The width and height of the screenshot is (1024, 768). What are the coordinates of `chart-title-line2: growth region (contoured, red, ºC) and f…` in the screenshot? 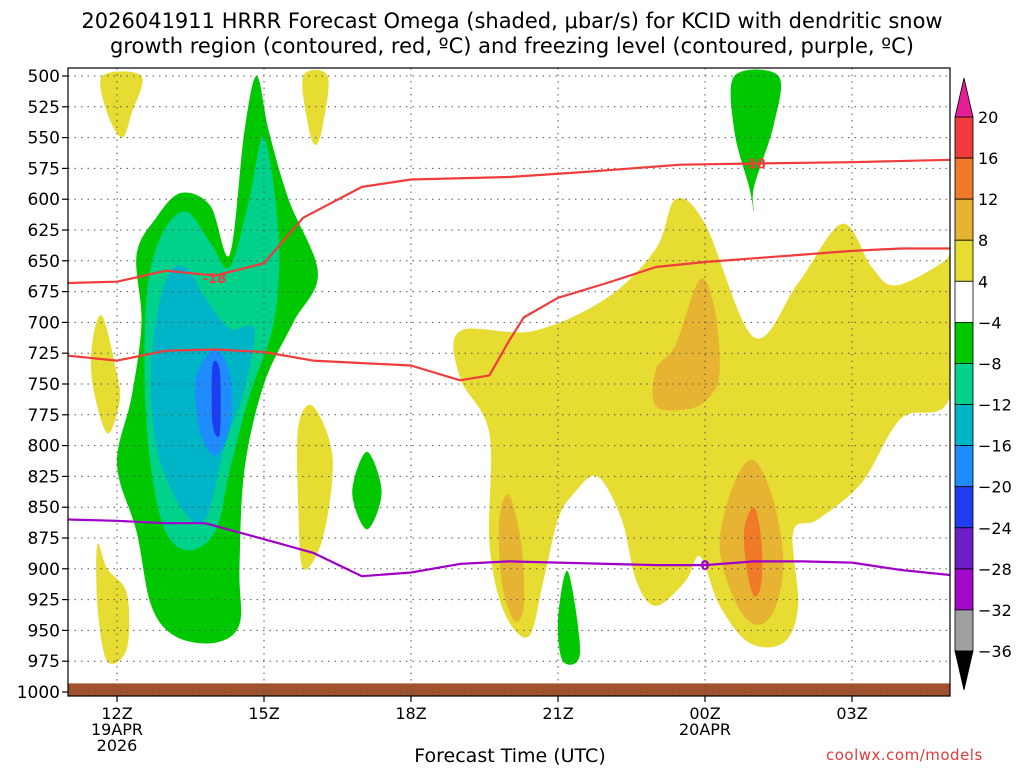 It's located at (512, 46).